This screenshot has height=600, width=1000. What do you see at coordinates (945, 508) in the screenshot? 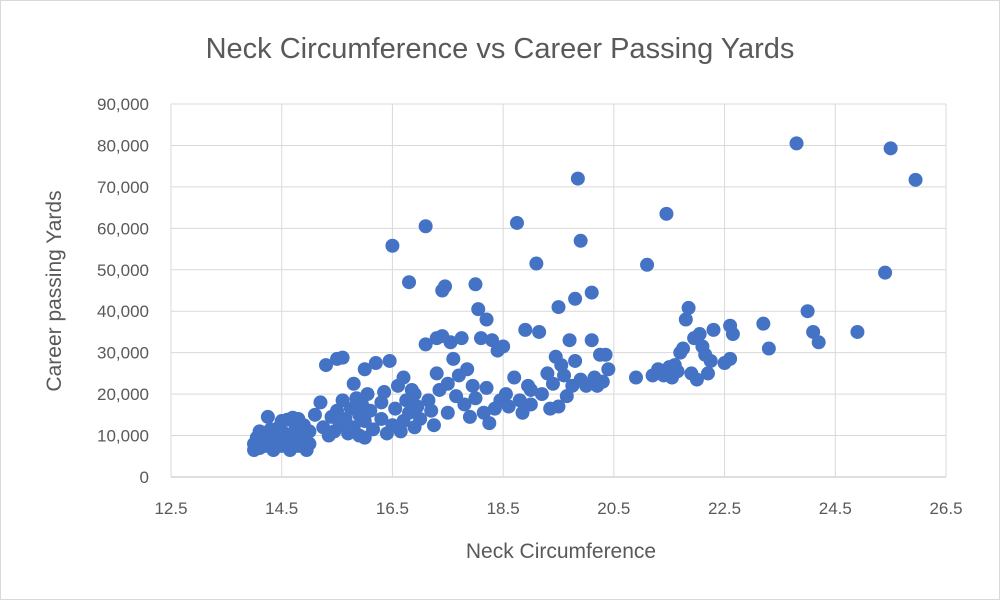
I see `x-tick-label: 26.5` at bounding box center [945, 508].